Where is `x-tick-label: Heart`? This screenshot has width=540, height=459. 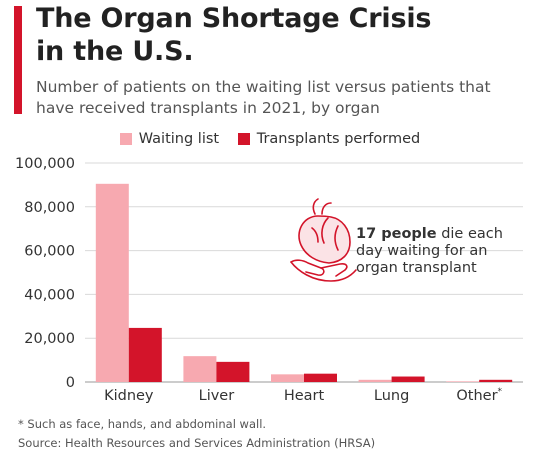
x-tick-label: Heart is located at coordinates (304, 396).